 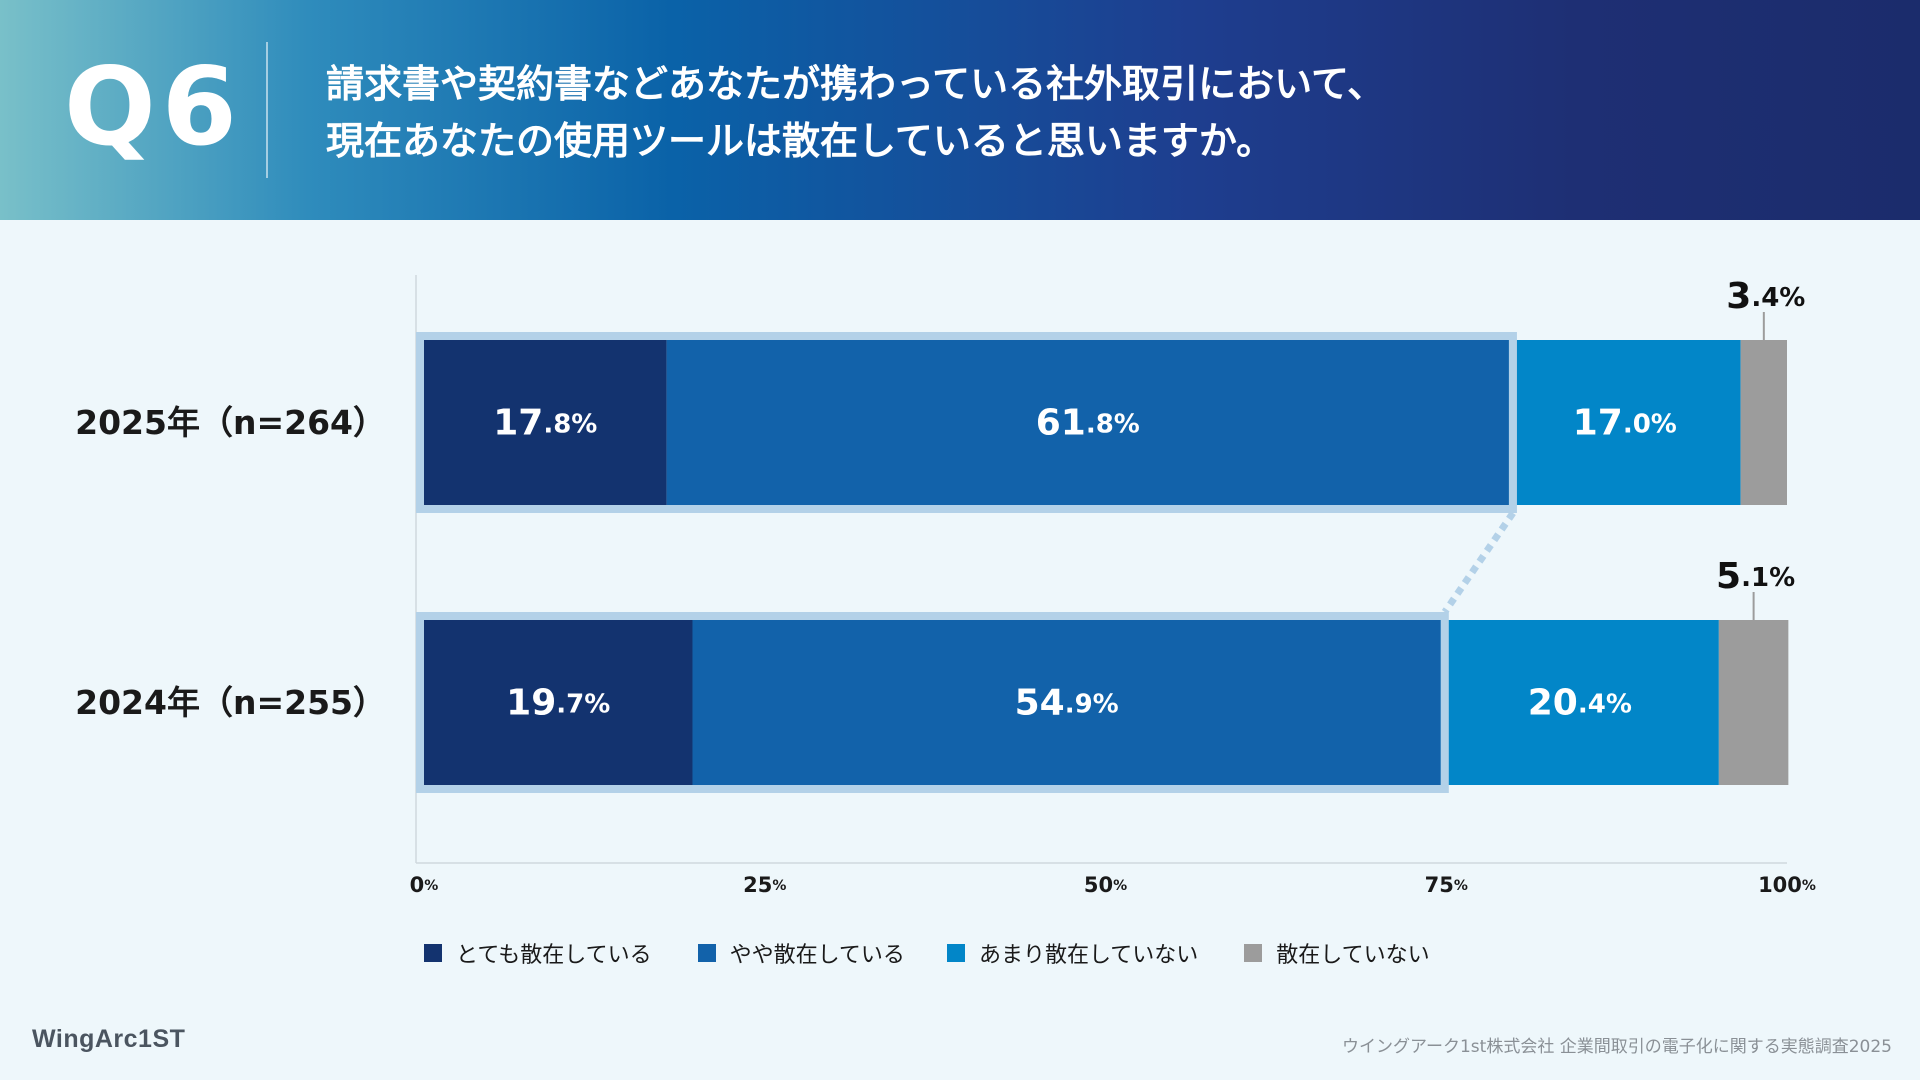 I want to click on data-label: 54.9%, so click(x=1067, y=703).